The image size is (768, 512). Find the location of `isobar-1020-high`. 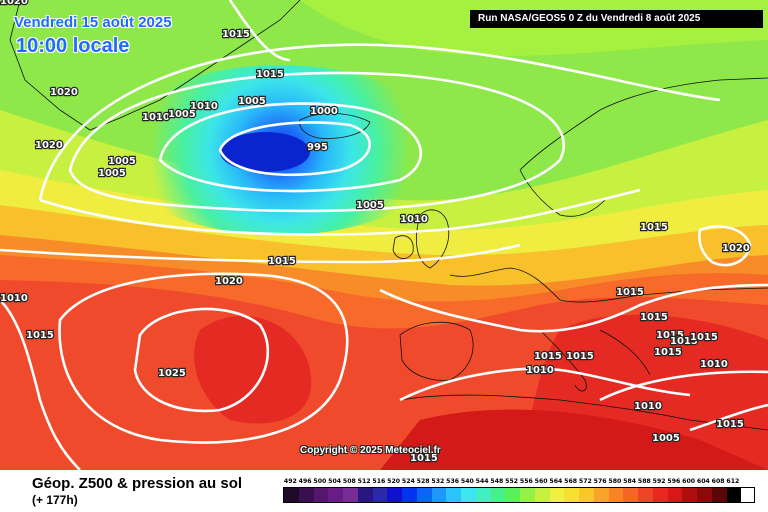

isobar-1020-high is located at coordinates (203, 358).